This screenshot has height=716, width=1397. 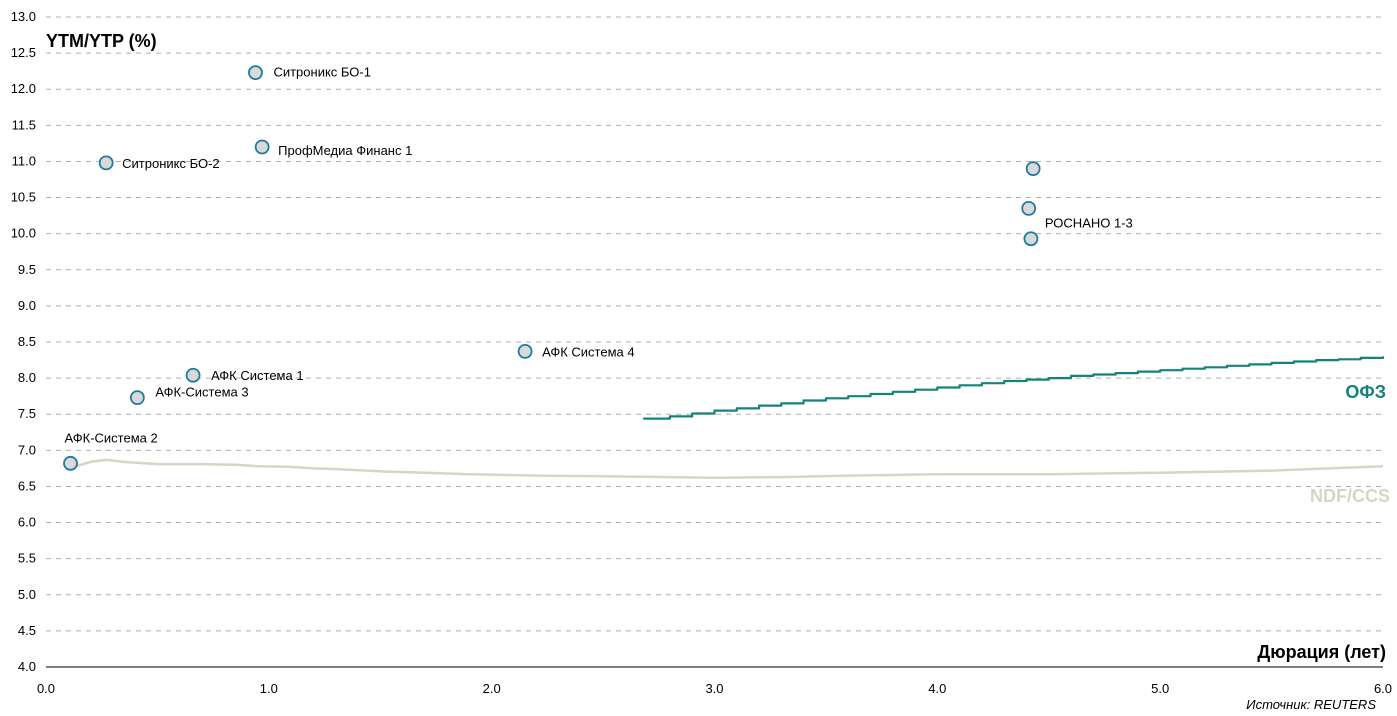 I want to click on y-tick-label: 4.0, so click(x=27, y=666).